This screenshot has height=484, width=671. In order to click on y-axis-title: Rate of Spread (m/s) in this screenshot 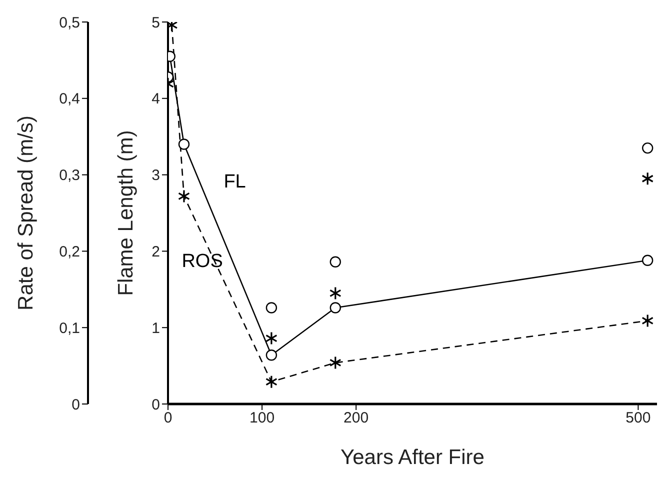, I will do `click(26, 213)`.